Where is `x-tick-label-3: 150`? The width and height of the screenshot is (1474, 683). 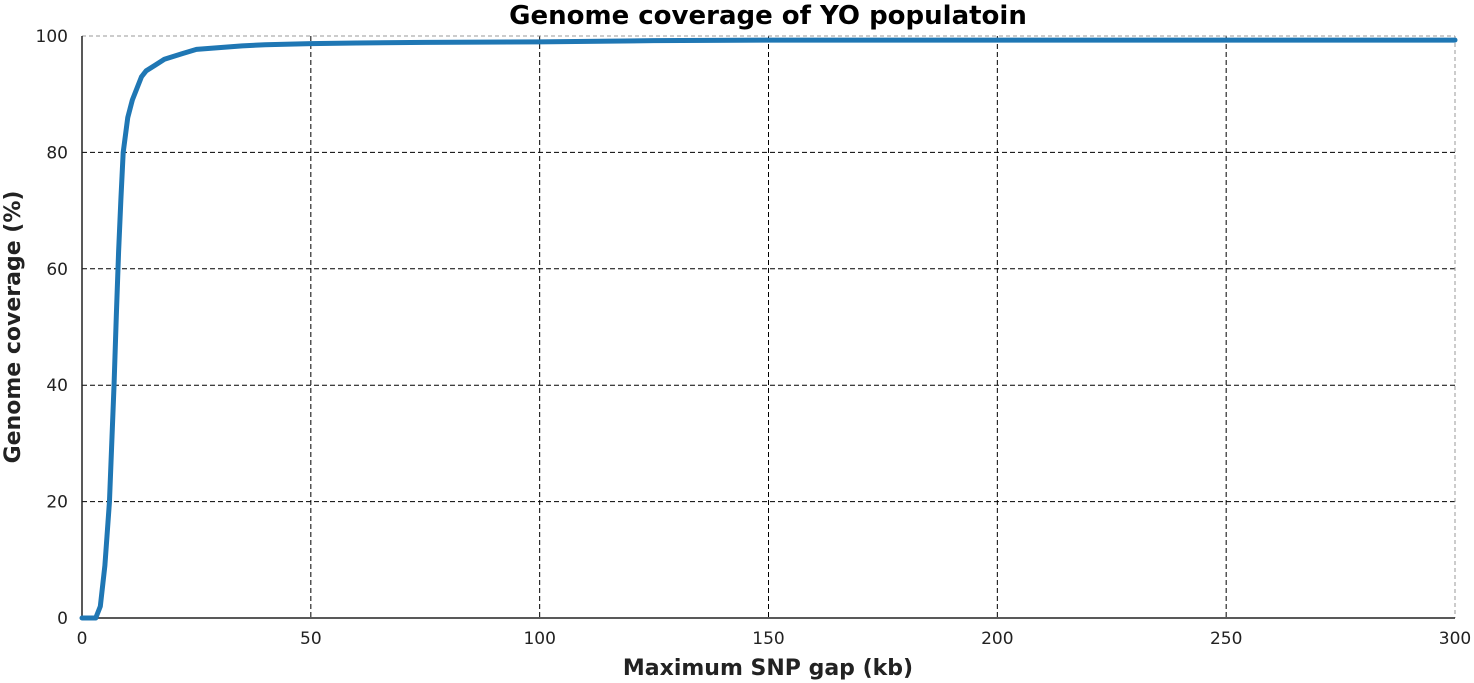
x-tick-label-3: 150 is located at coordinates (768, 639).